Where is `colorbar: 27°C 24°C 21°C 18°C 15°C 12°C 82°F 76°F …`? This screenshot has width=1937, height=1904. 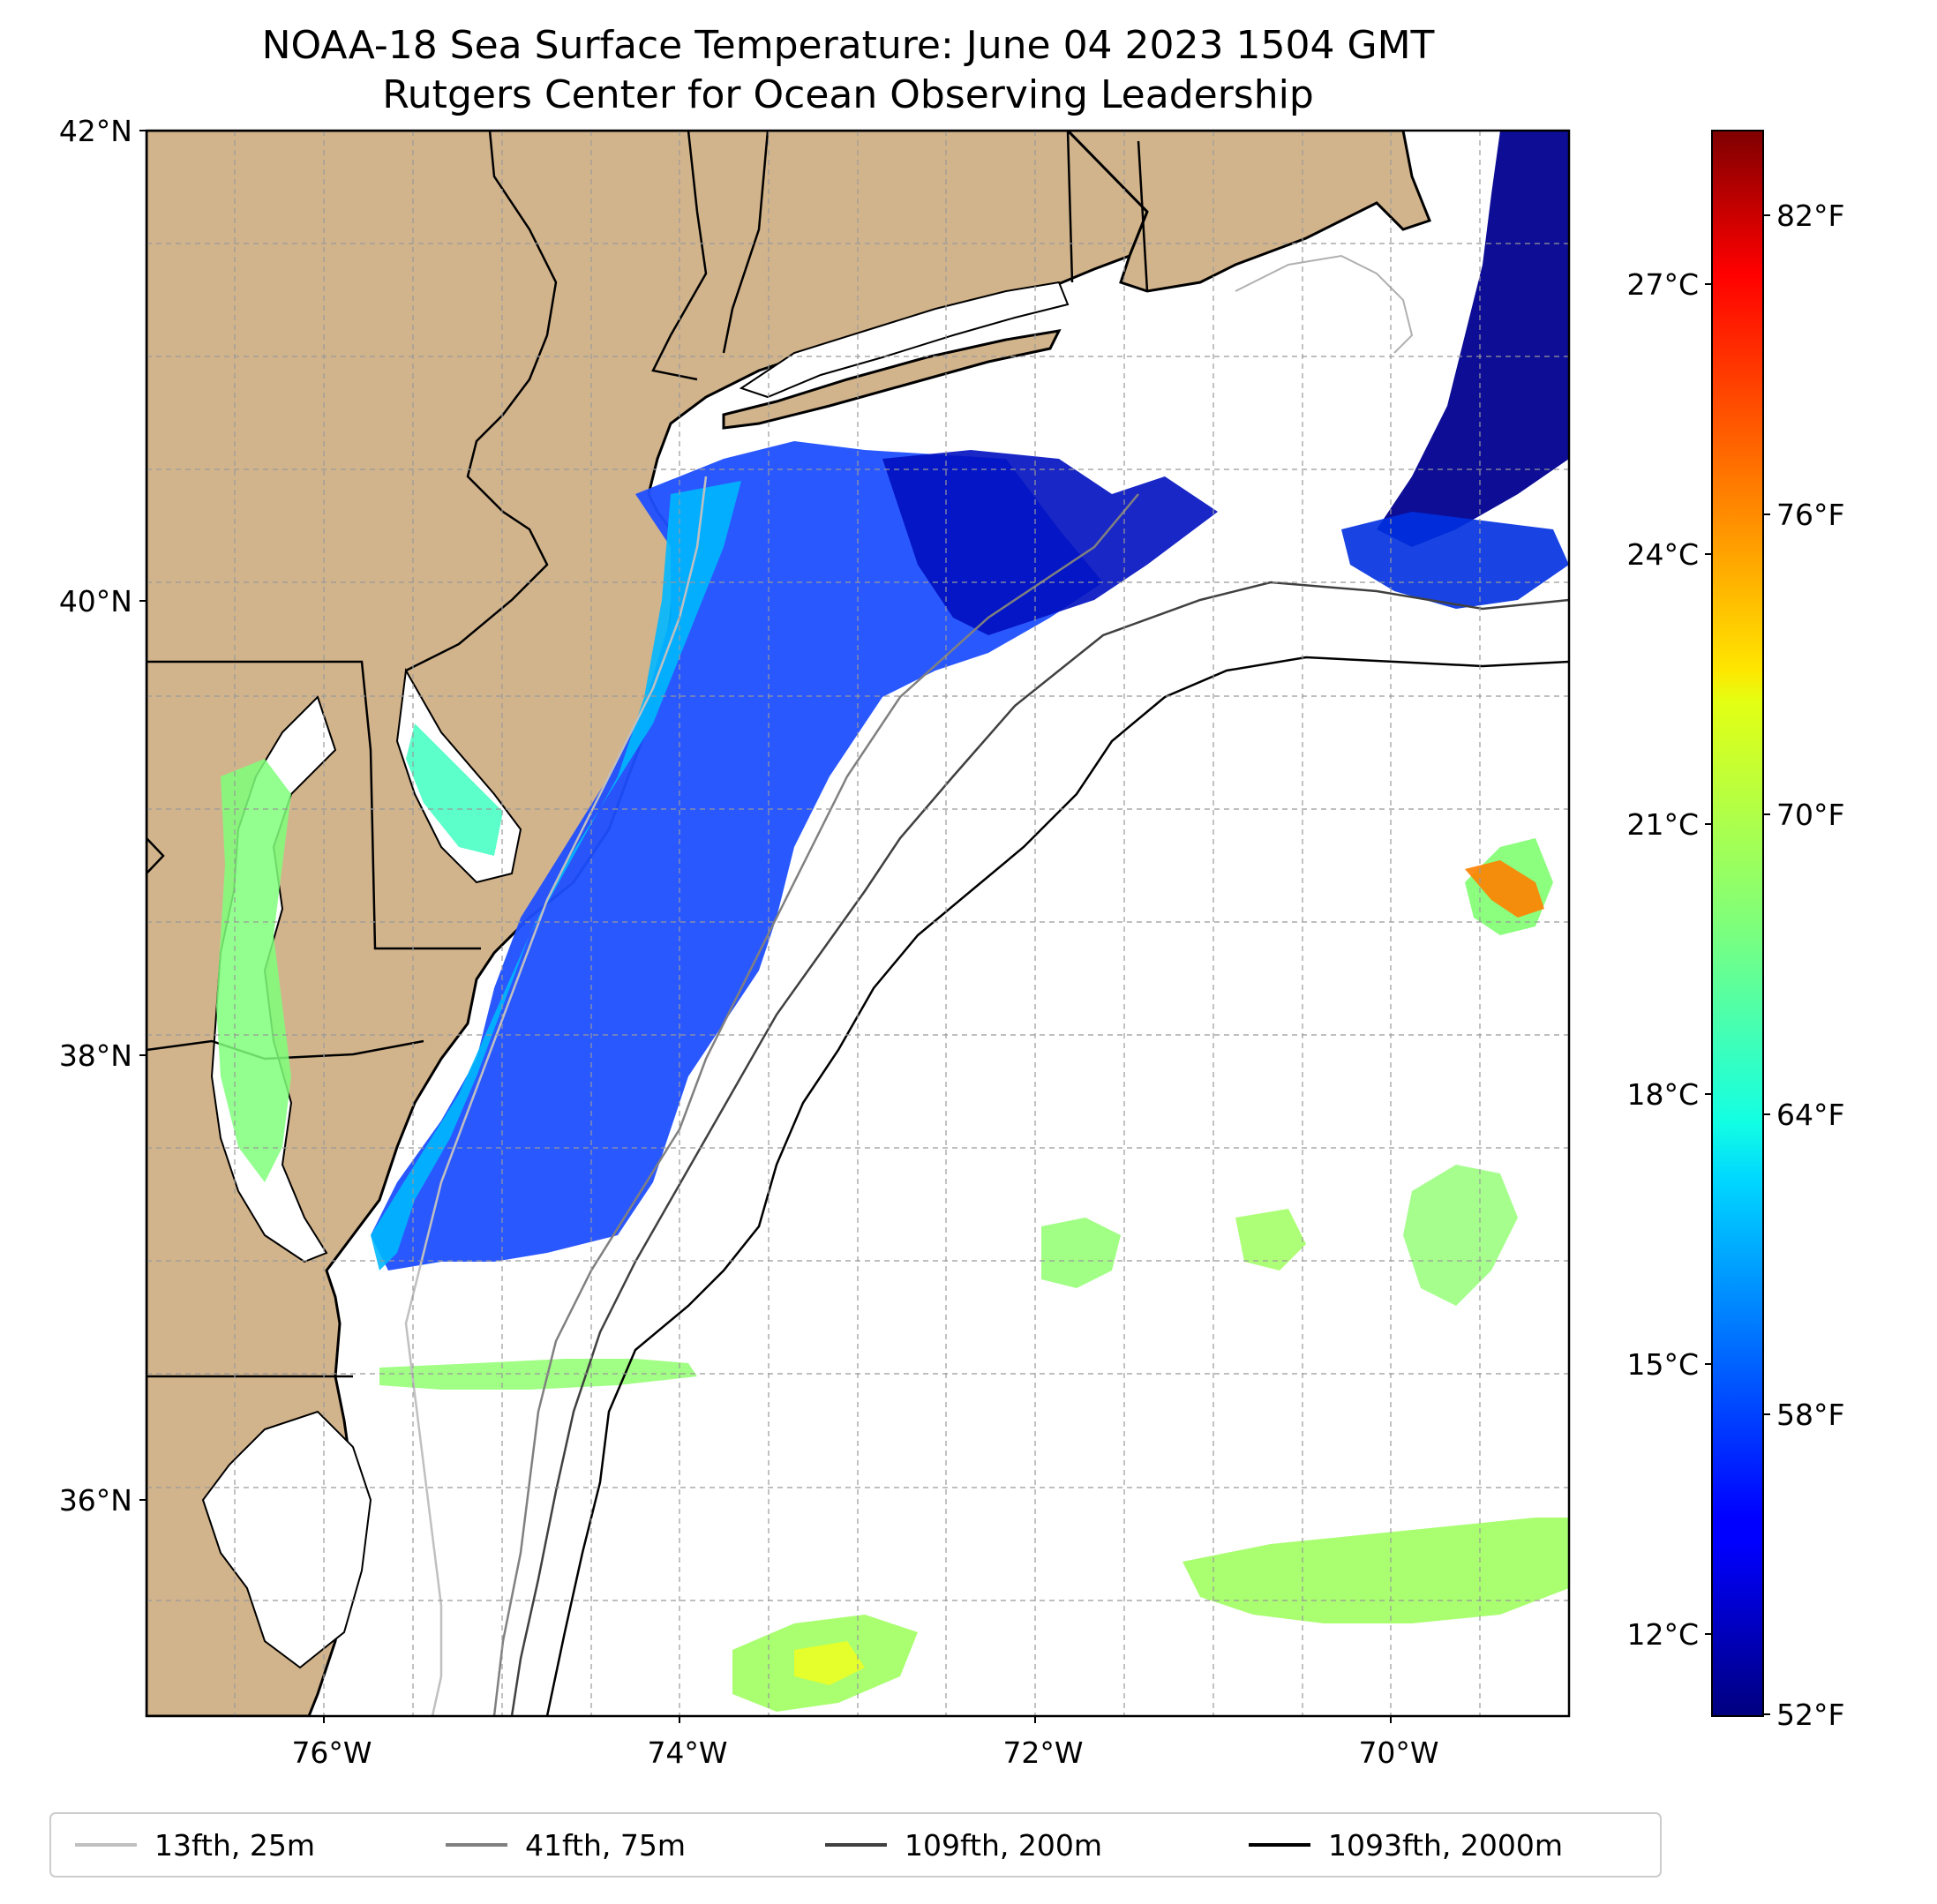 colorbar: 27°C 24°C 21°C 18°C 15°C 12°C 82°F 76°F … is located at coordinates (1735, 931).